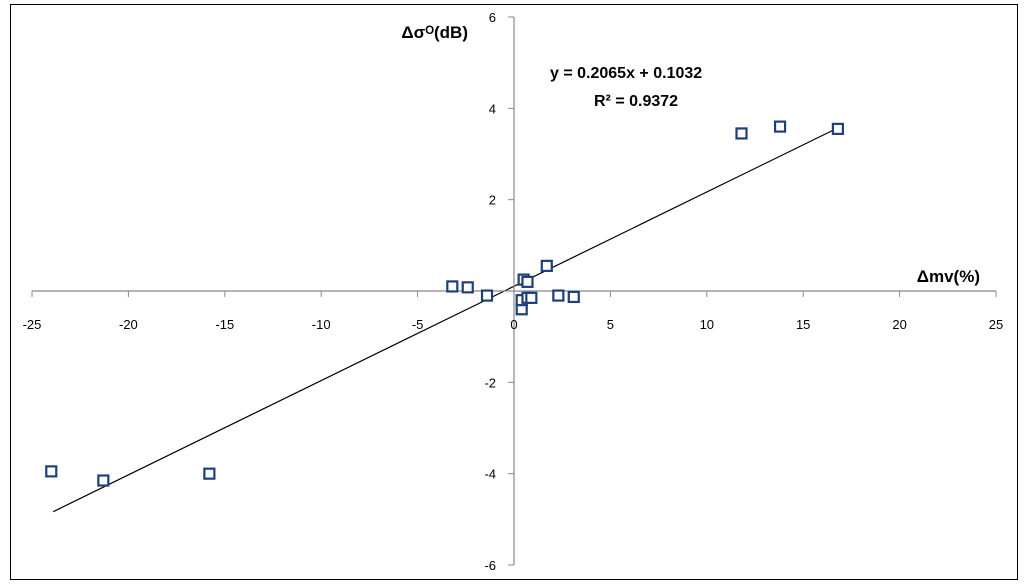  What do you see at coordinates (492, 108) in the screenshot?
I see `y-tick-label: 4` at bounding box center [492, 108].